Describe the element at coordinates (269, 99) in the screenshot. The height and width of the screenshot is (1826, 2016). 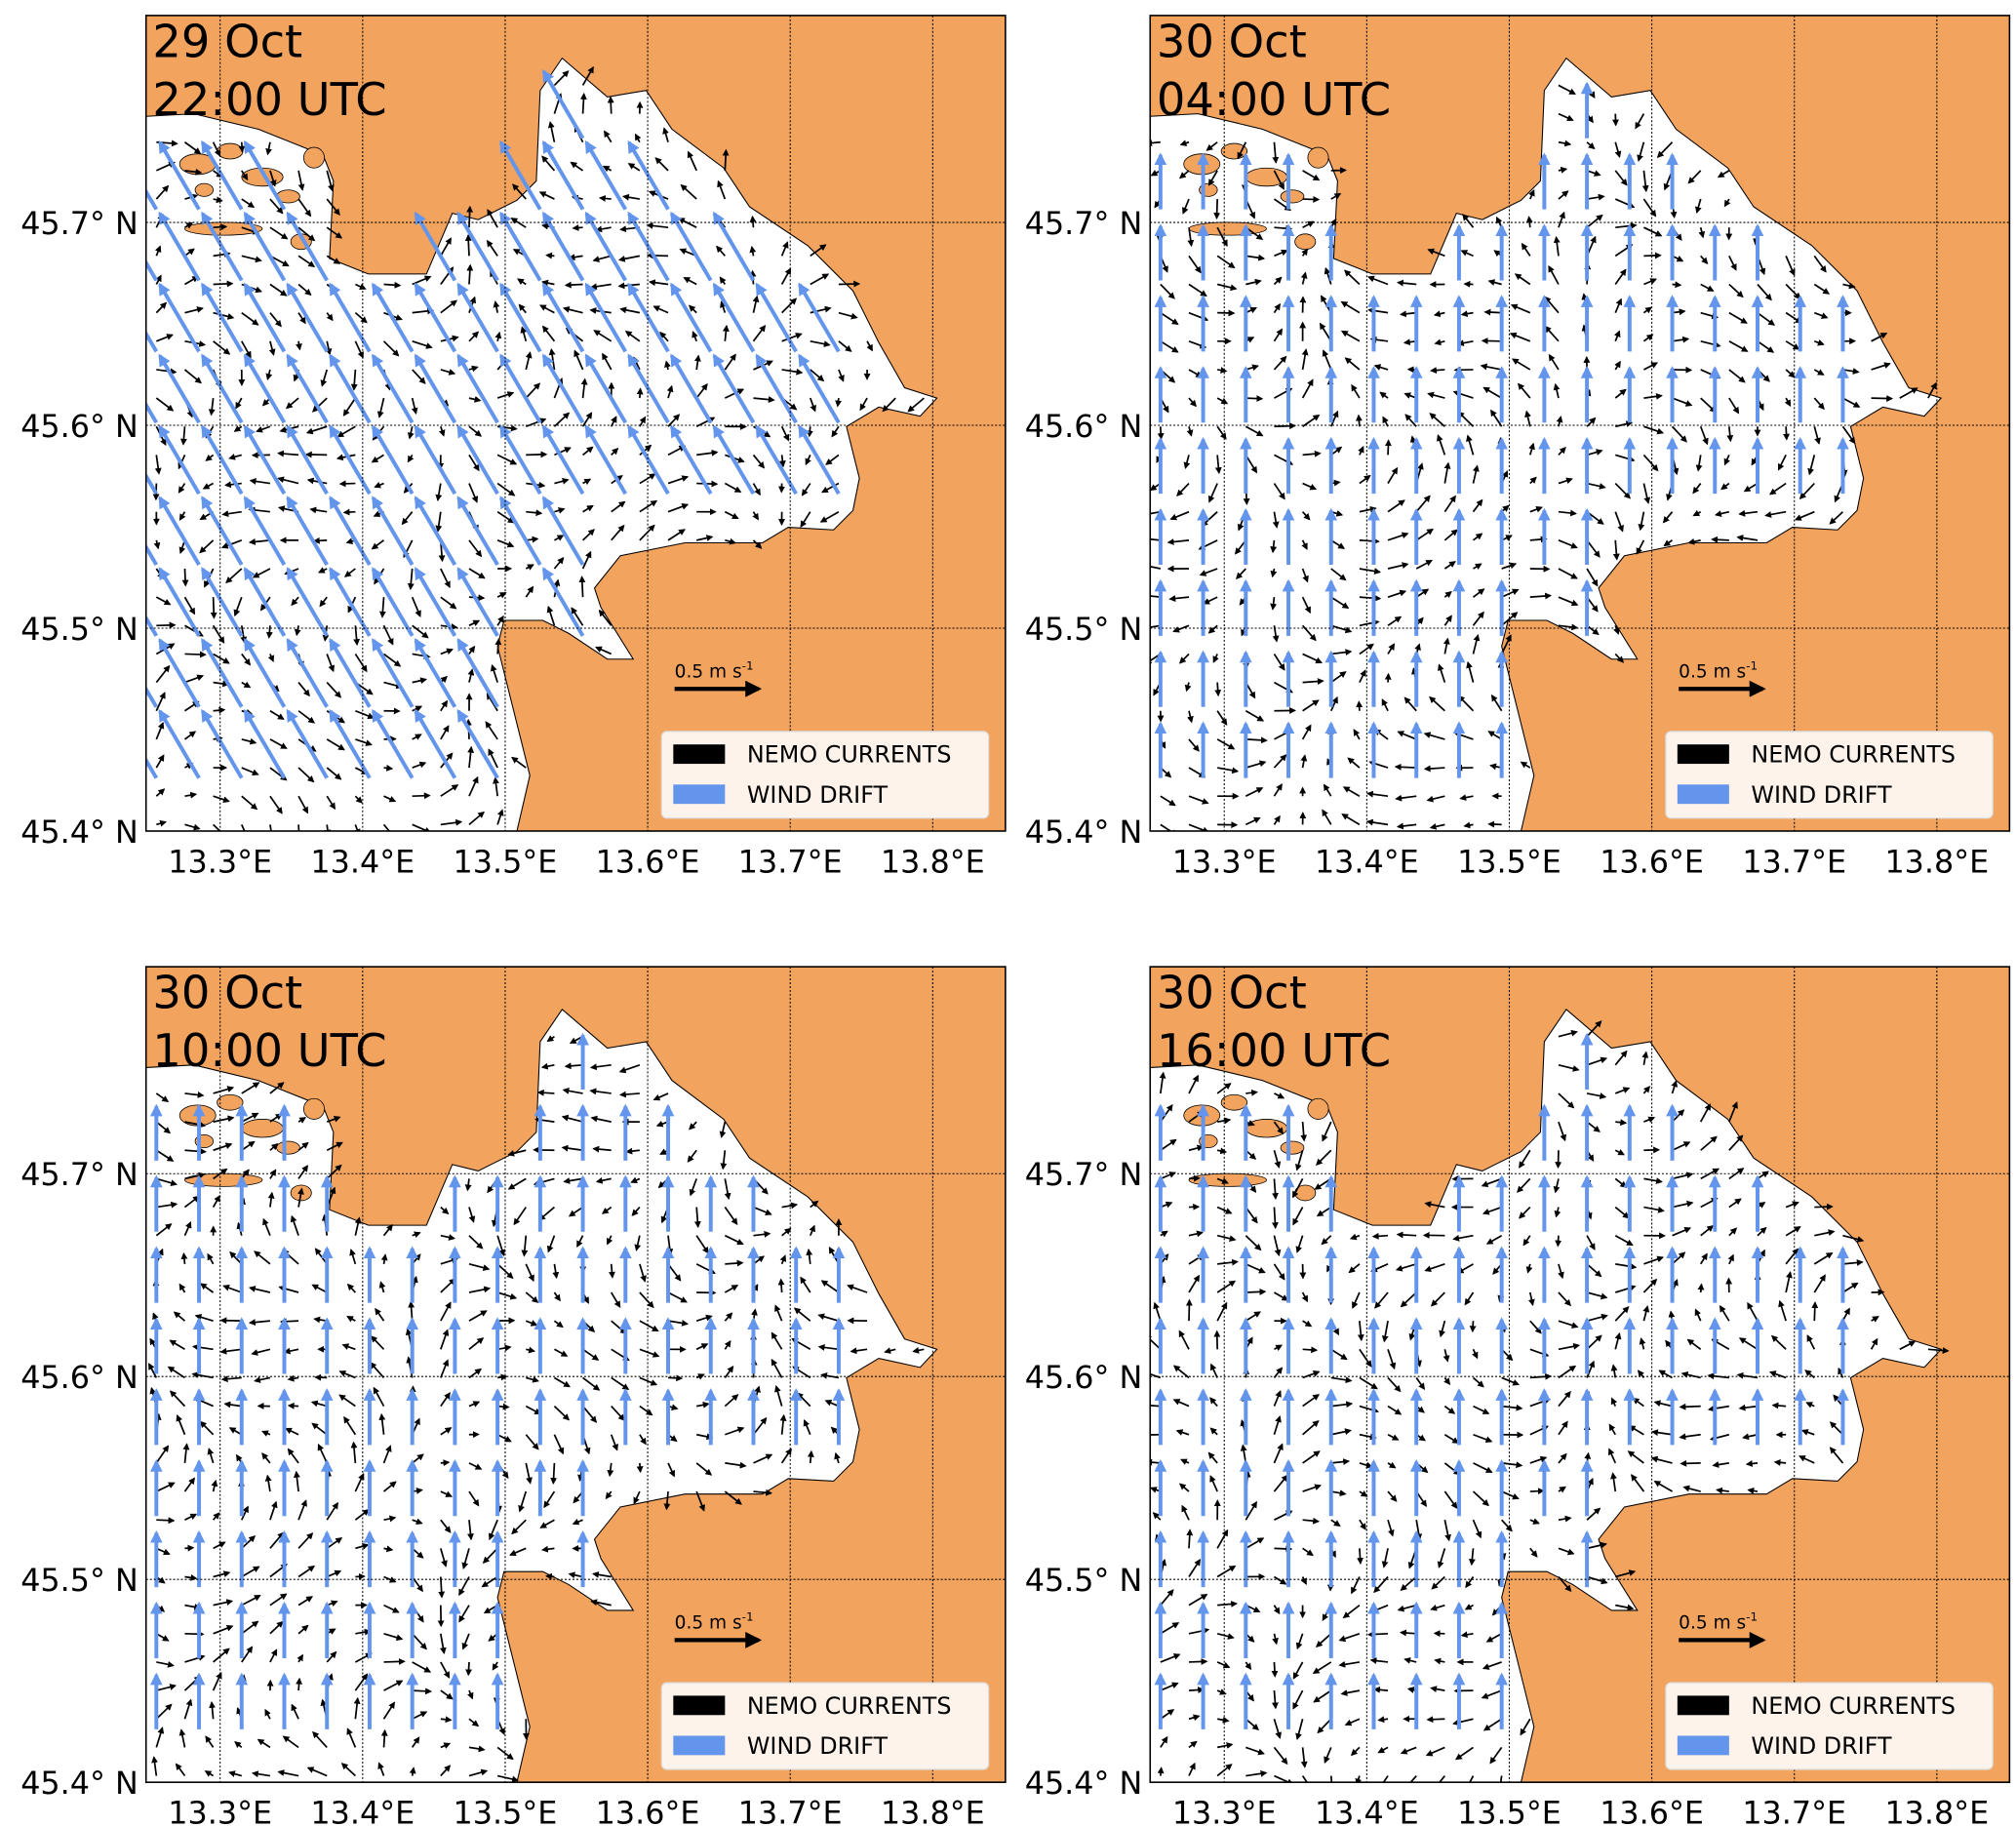
I see `panel-title: 22:00 UTC` at that location.